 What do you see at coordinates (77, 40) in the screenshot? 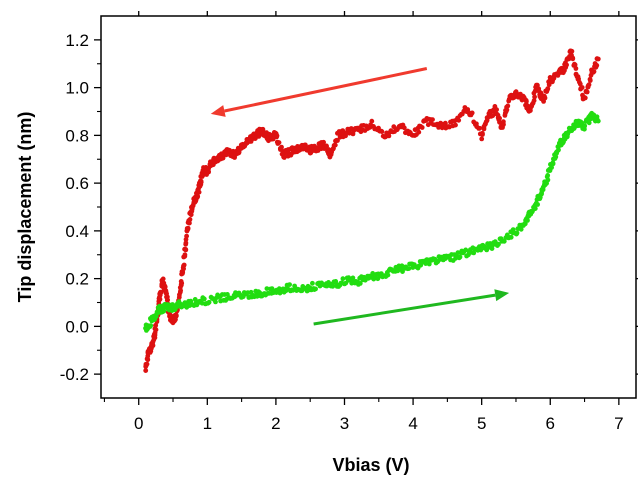
I see `y-tick-label: 1.2` at bounding box center [77, 40].